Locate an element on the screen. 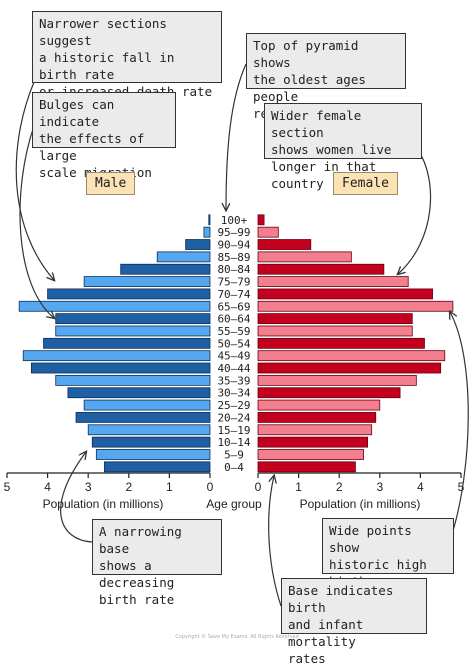 Image resolution: width=474 pixels, height=667 pixels. x-axis-label-right: Population (in millions) is located at coordinates (360, 504).